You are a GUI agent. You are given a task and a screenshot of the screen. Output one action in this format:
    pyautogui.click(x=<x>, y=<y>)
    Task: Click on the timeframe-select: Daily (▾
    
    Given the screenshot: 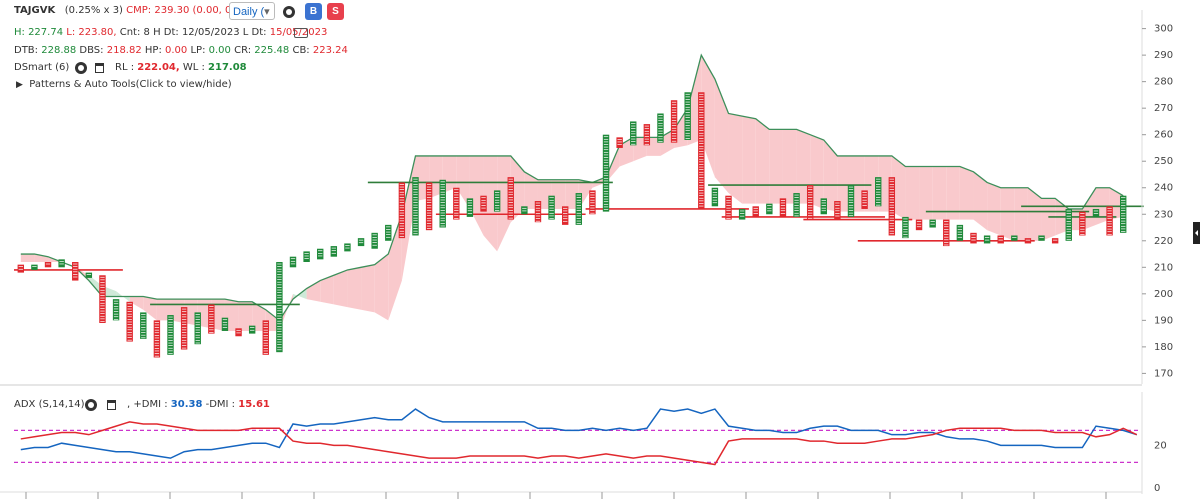 What is the action you would take?
    pyautogui.click(x=252, y=11)
    